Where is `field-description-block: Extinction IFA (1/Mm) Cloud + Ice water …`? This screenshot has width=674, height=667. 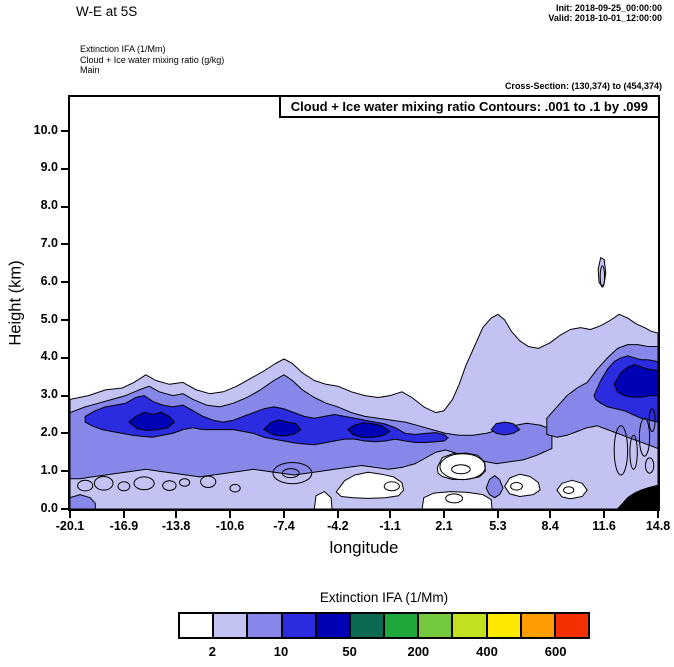 field-description-block: Extinction IFA (1/Mm) Cloud + Ice water … is located at coordinates (152, 60).